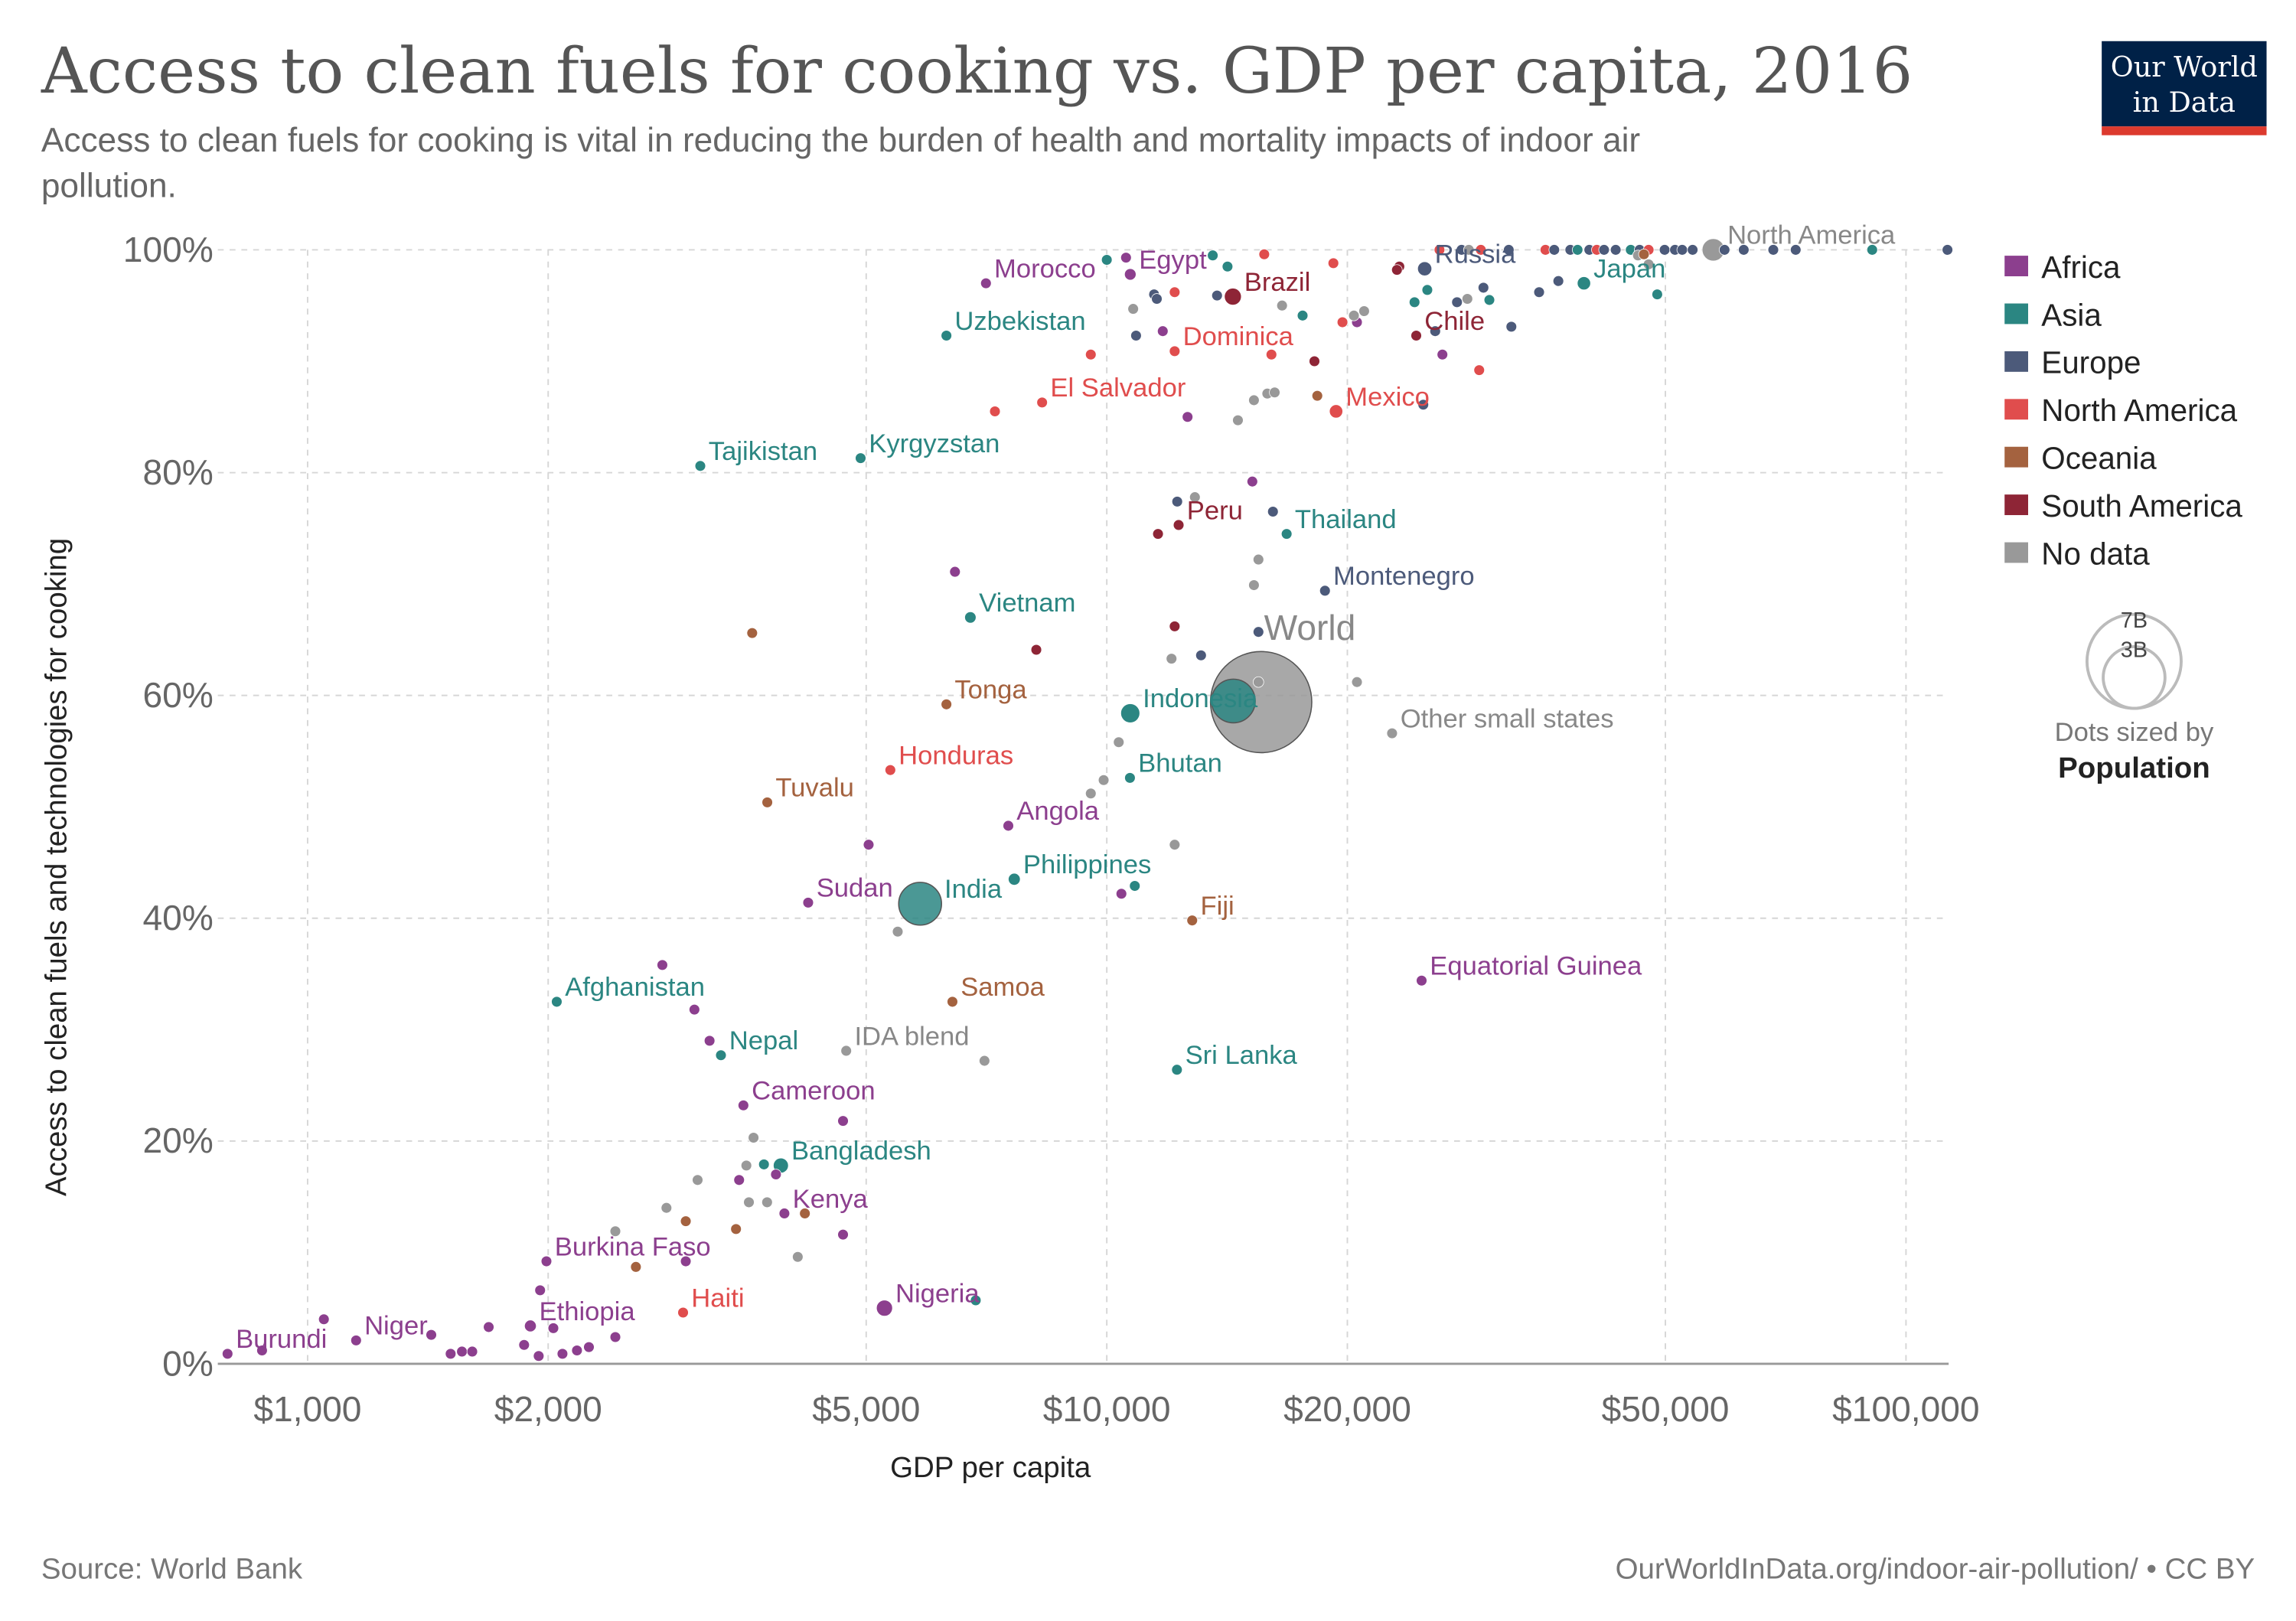 Image resolution: width=2296 pixels, height=1621 pixels. Describe the element at coordinates (721, 1055) in the screenshot. I see `data-point-nepal` at that location.